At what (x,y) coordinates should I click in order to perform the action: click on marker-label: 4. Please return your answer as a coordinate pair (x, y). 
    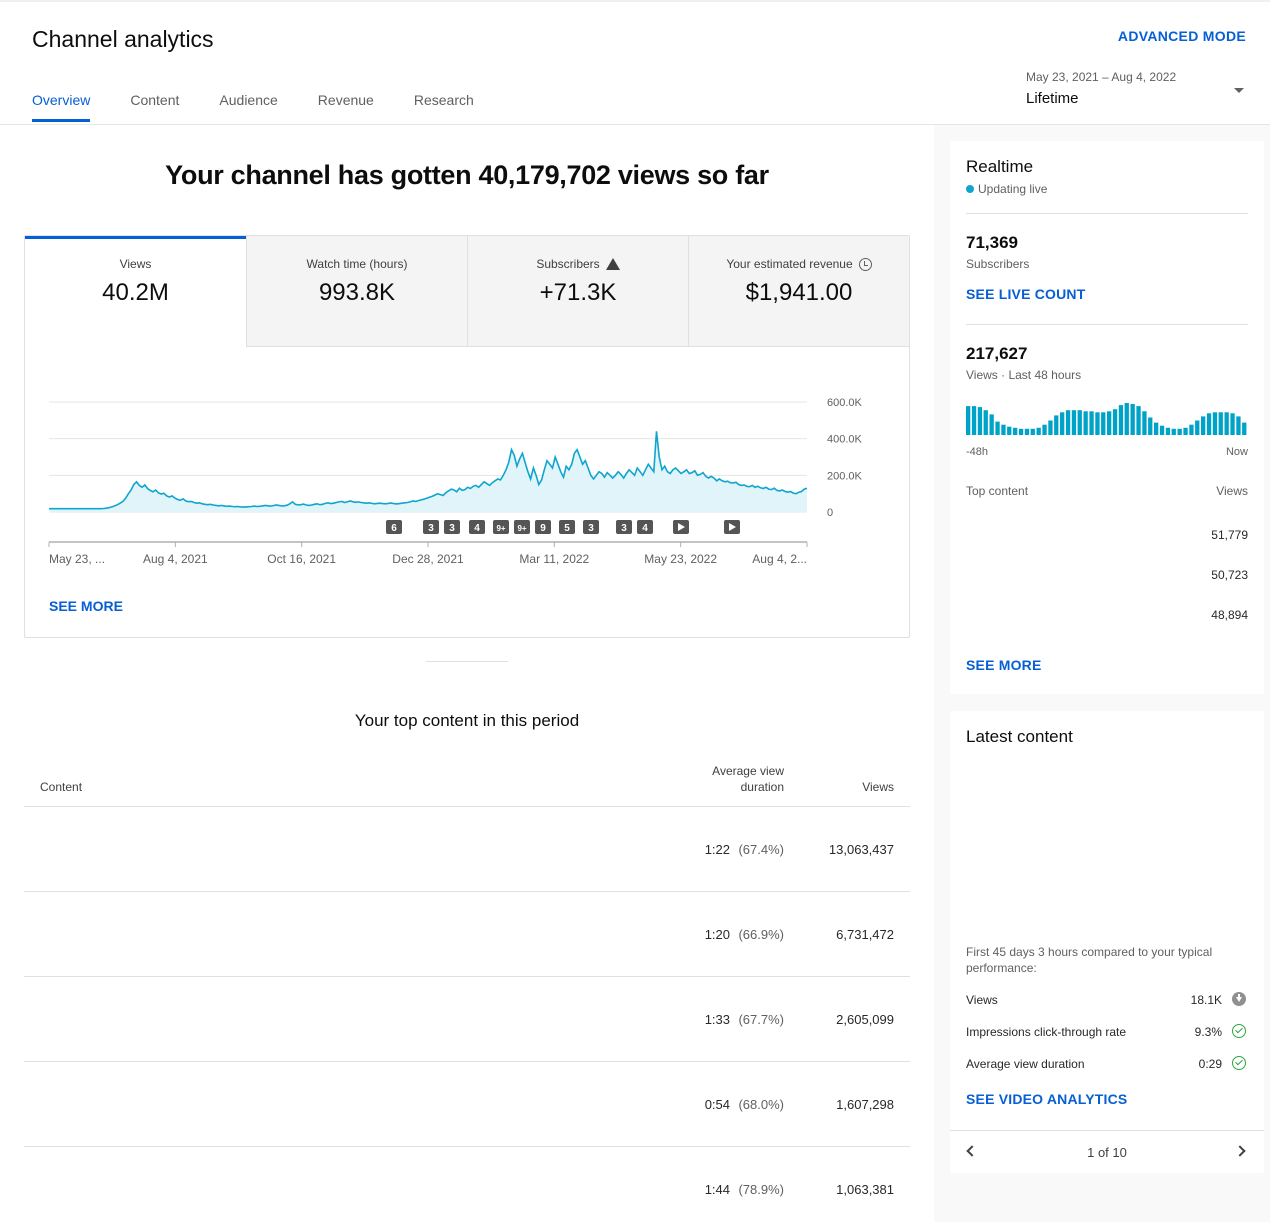
    Looking at the image, I should click on (645, 528).